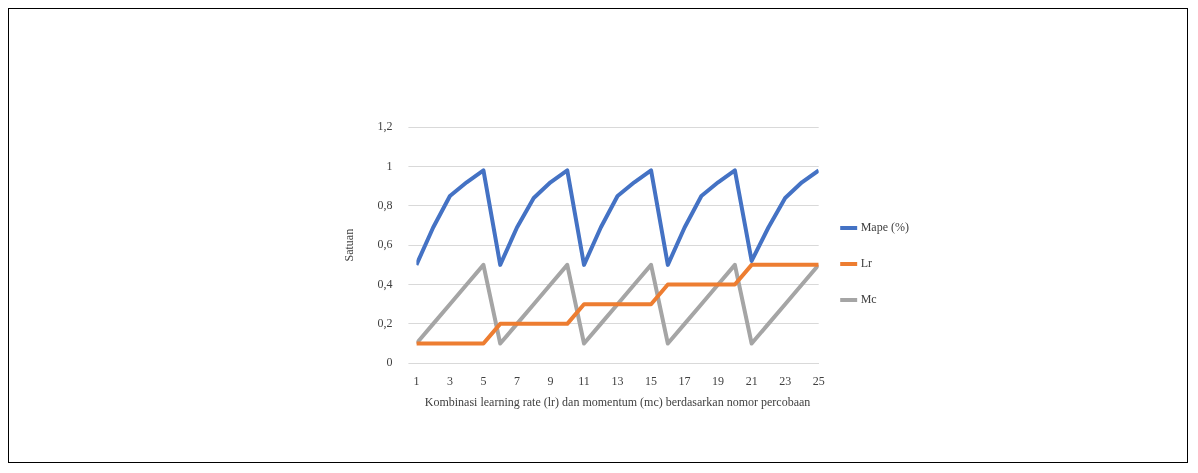 The image size is (1198, 473). What do you see at coordinates (416, 380) in the screenshot?
I see `x-tick-label: 1` at bounding box center [416, 380].